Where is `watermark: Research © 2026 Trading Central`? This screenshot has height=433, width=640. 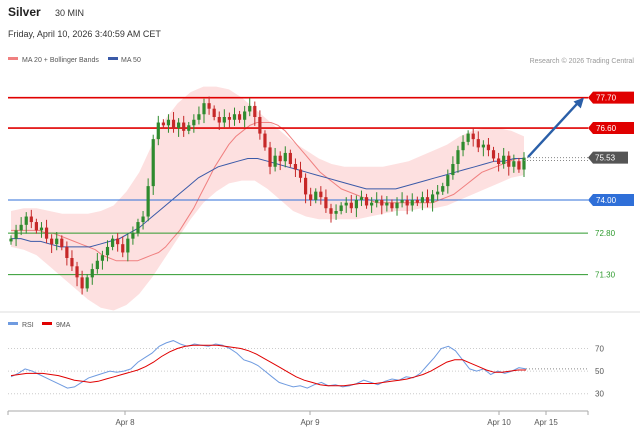
watermark: Research © 2026 Trading Central is located at coordinates (582, 61).